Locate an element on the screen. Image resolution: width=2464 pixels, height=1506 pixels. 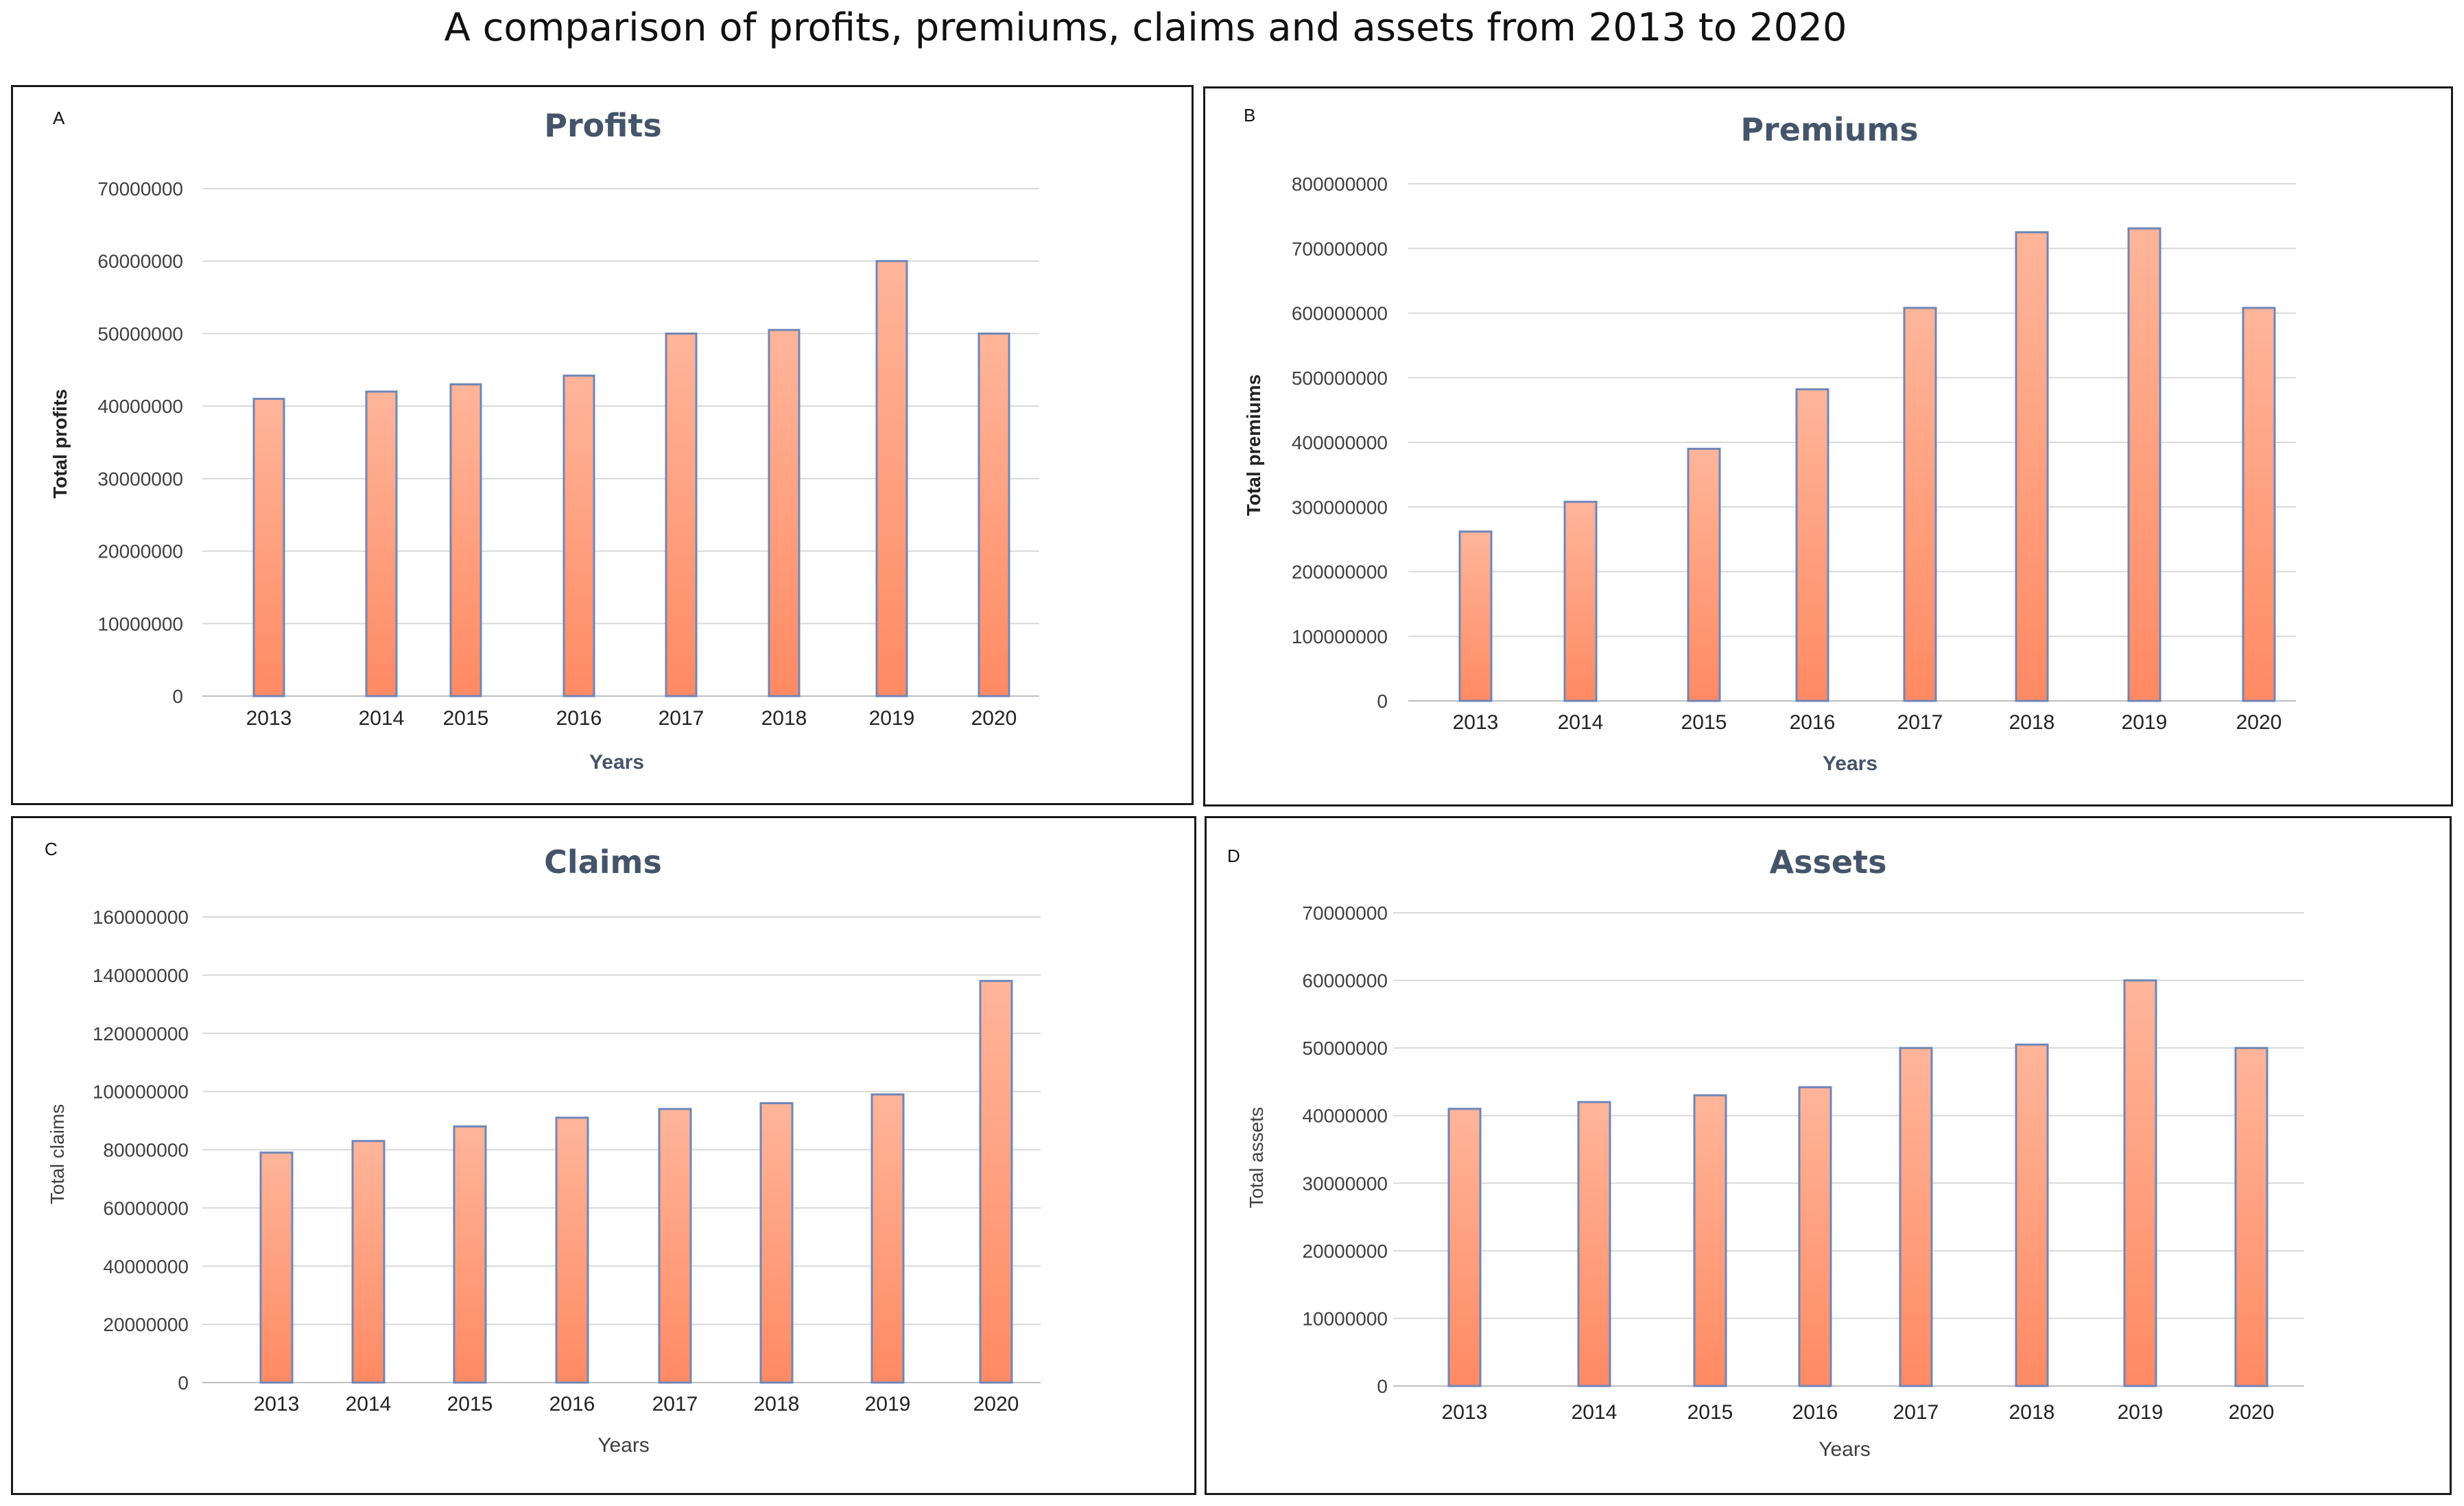
y-tick-label: 800000000 is located at coordinates (1340, 184).